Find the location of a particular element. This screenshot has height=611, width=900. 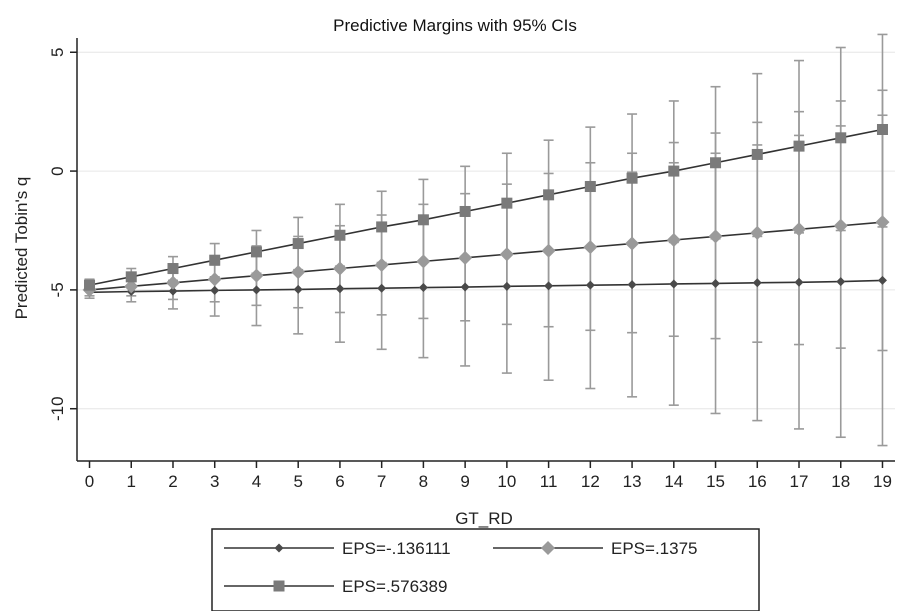

x-tick-label: 17 is located at coordinates (799, 481).